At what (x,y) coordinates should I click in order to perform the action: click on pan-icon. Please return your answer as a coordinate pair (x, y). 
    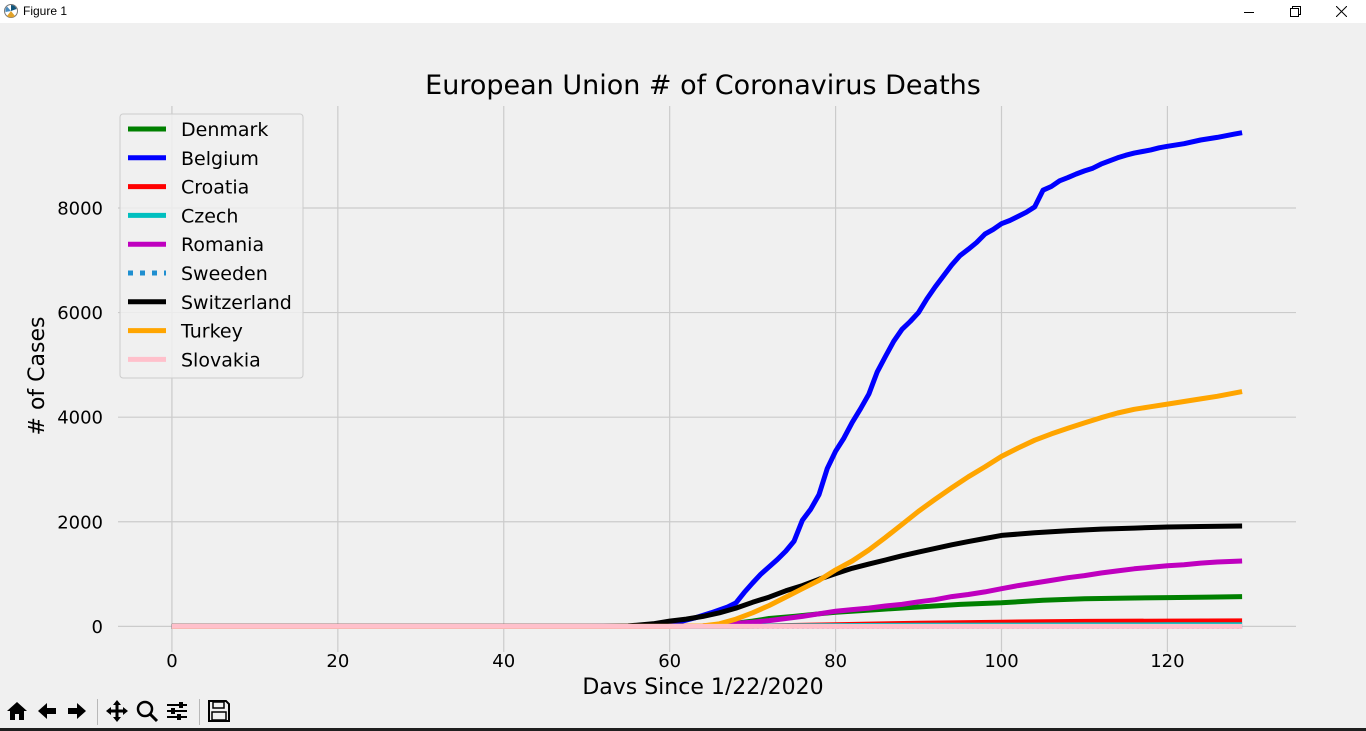
    Looking at the image, I should click on (117, 711).